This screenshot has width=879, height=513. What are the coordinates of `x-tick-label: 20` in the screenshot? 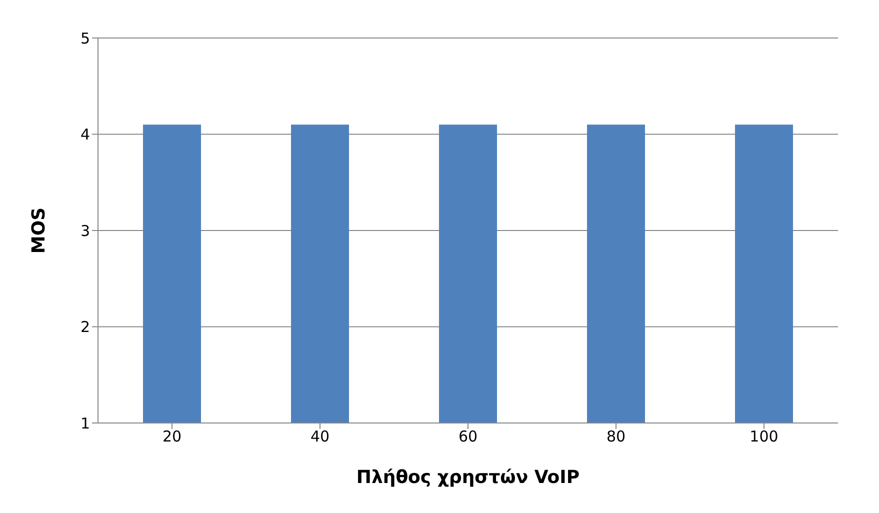 It's located at (172, 437).